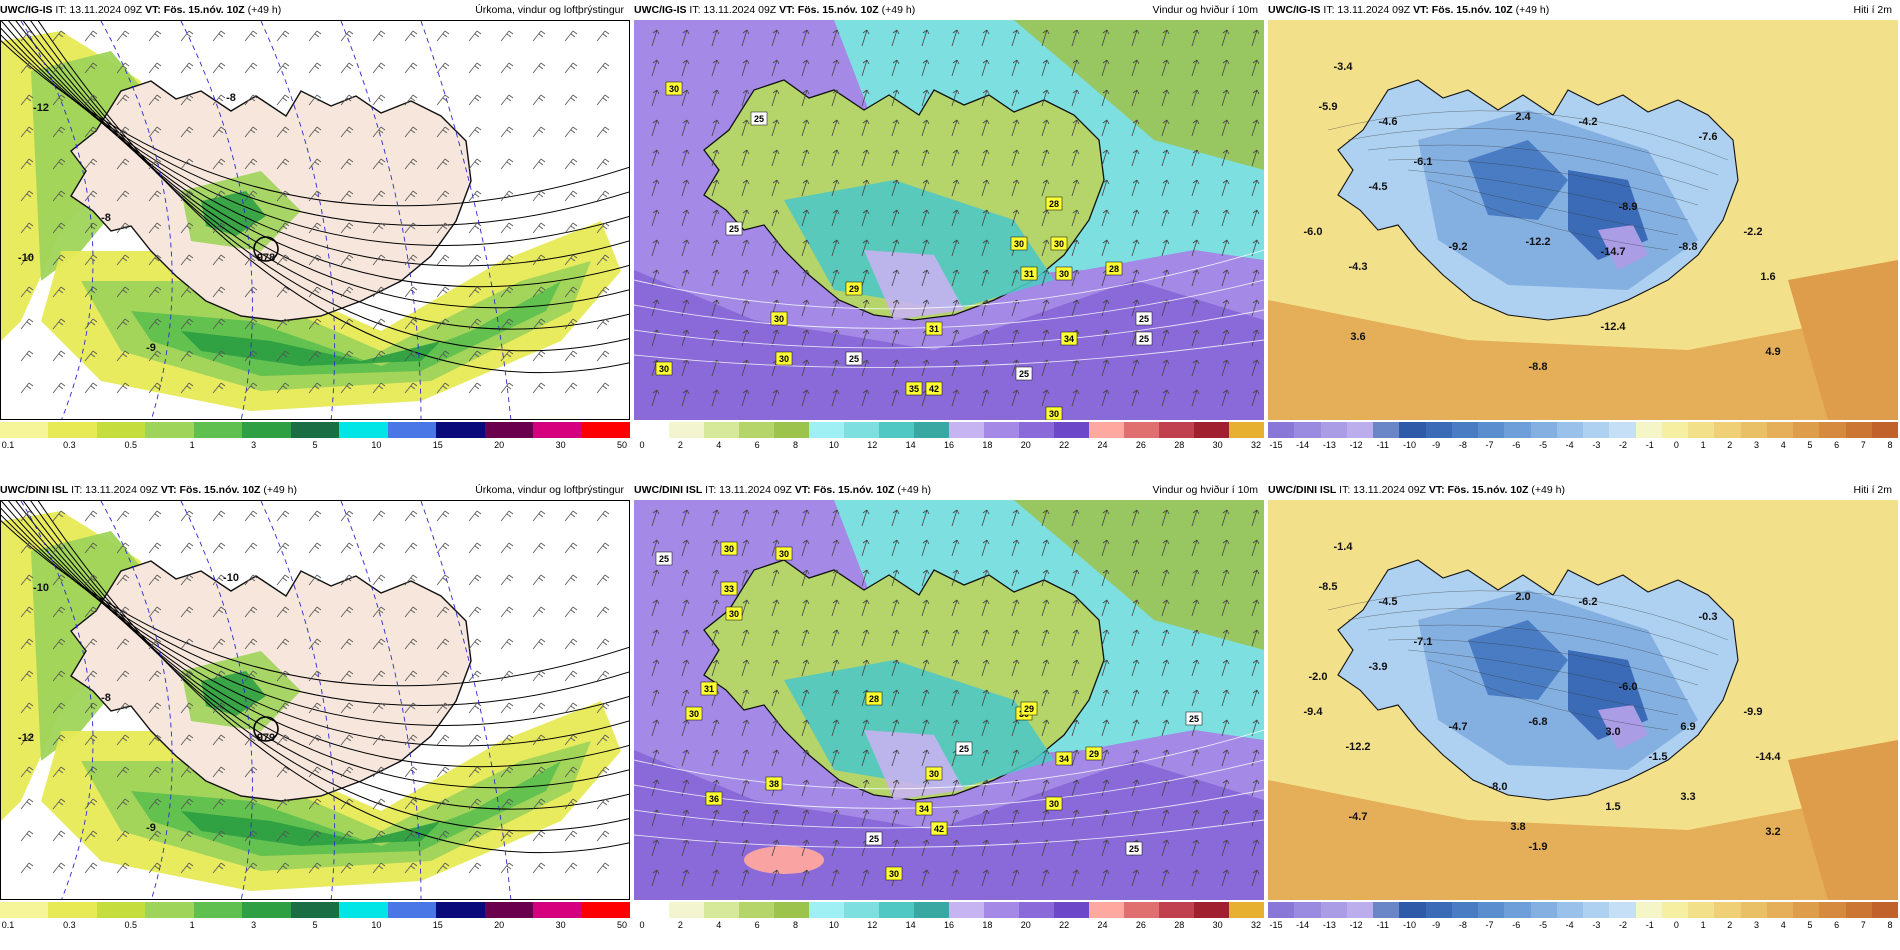 Image resolution: width=1900 pixels, height=950 pixels. I want to click on legend-ticks: 0.1 0.3 0.5 1 3 5 10 15 20 30 50, so click(315, 447).